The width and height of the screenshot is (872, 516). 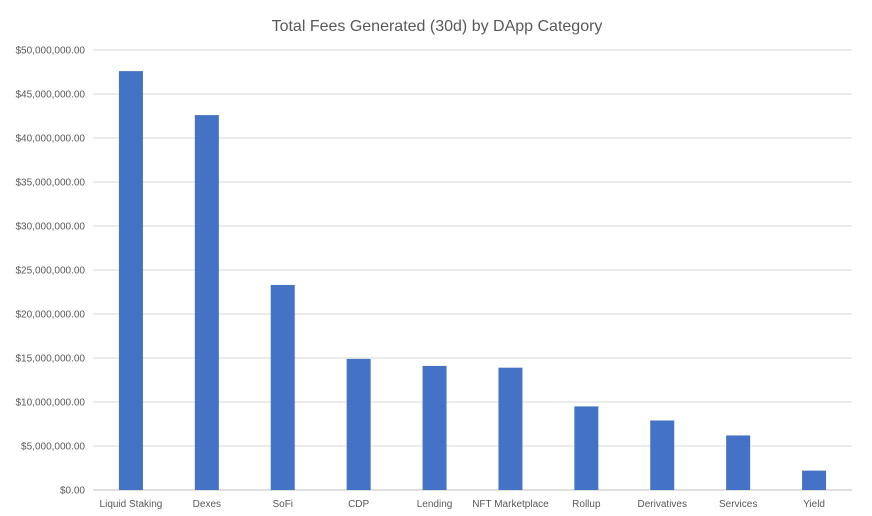 What do you see at coordinates (586, 448) in the screenshot?
I see `bar-rollup` at bounding box center [586, 448].